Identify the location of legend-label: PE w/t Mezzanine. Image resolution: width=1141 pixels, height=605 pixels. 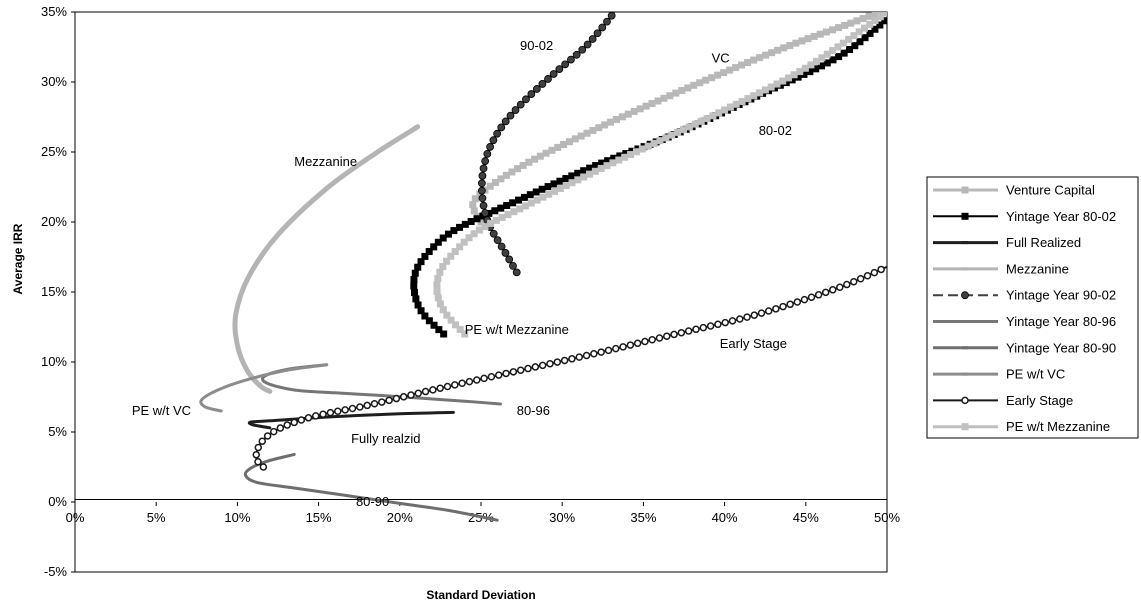
(1058, 426).